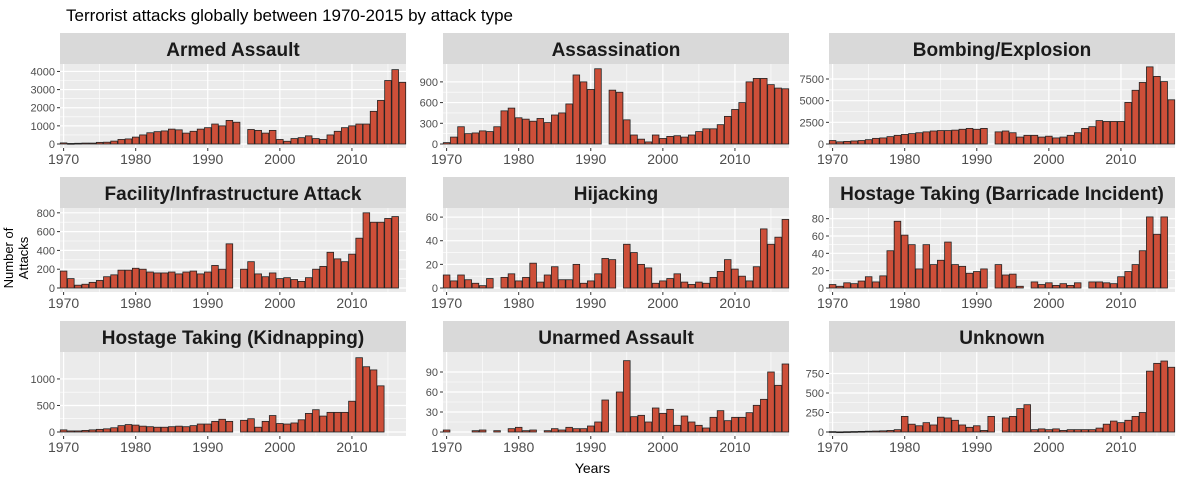  What do you see at coordinates (233, 338) in the screenshot?
I see `facet-title: Hostage Taking (Kidnapping)` at bounding box center [233, 338].